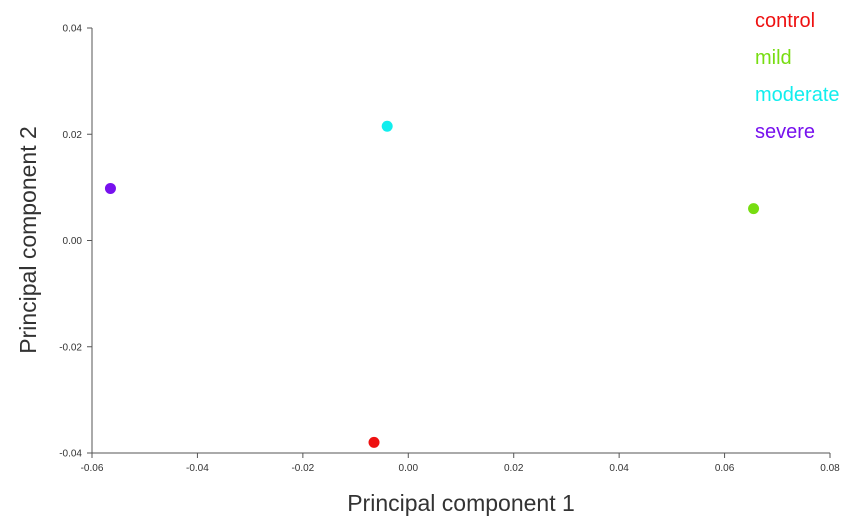  What do you see at coordinates (70, 347) in the screenshot?
I see `y-tick-label: -0.02` at bounding box center [70, 347].